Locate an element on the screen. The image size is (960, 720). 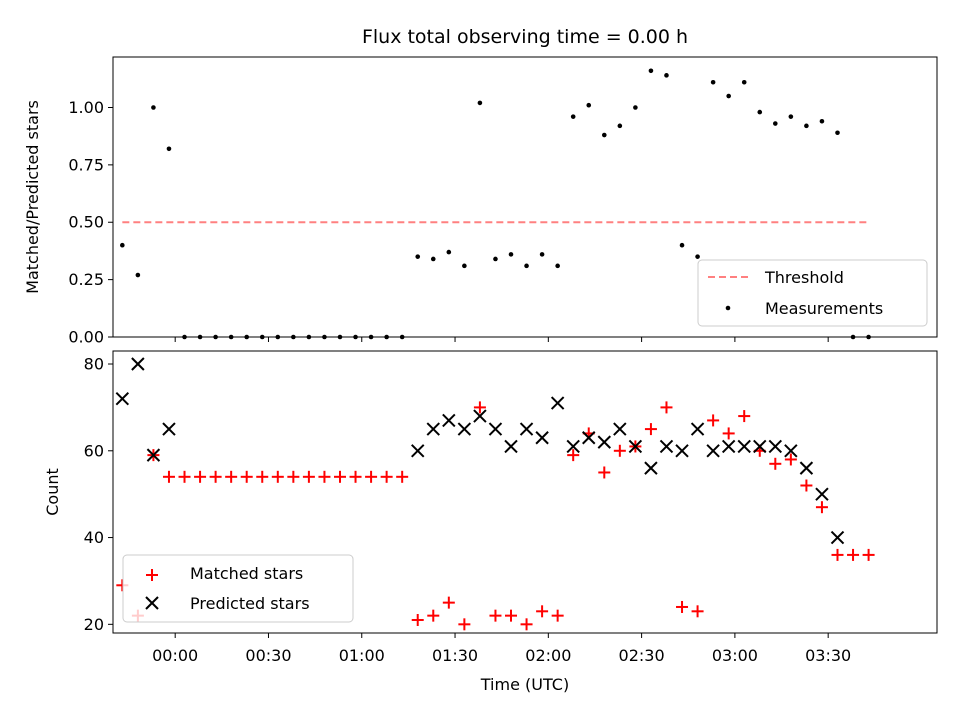
bottom-x-tick-label: 03:30 is located at coordinates (828, 655).